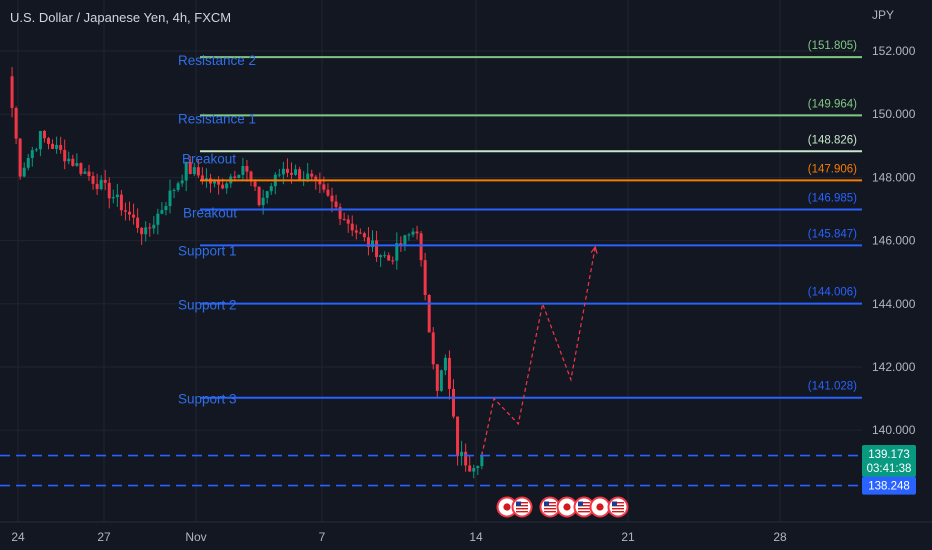 The height and width of the screenshot is (550, 932). Describe the element at coordinates (600, 507) in the screenshot. I see `jp-flag-icon` at that location.